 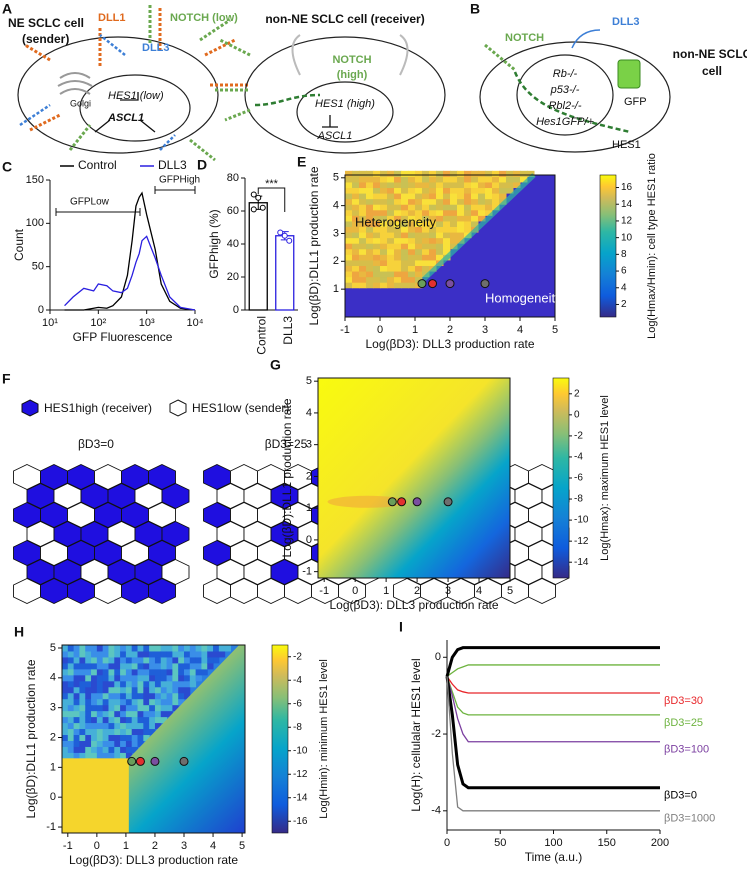 What do you see at coordinates (96, 444) in the screenshot?
I see `grid-title: βD3=0` at bounding box center [96, 444].